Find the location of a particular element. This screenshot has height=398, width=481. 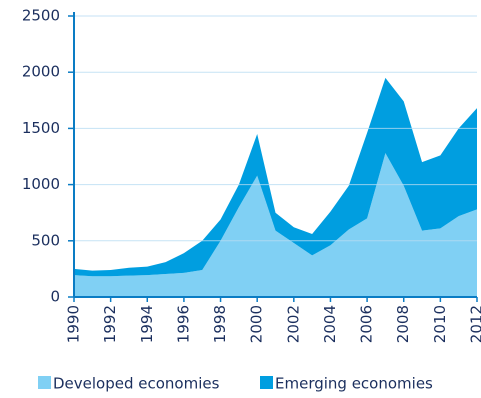

x-tick-label: 2010 is located at coordinates (440, 324).